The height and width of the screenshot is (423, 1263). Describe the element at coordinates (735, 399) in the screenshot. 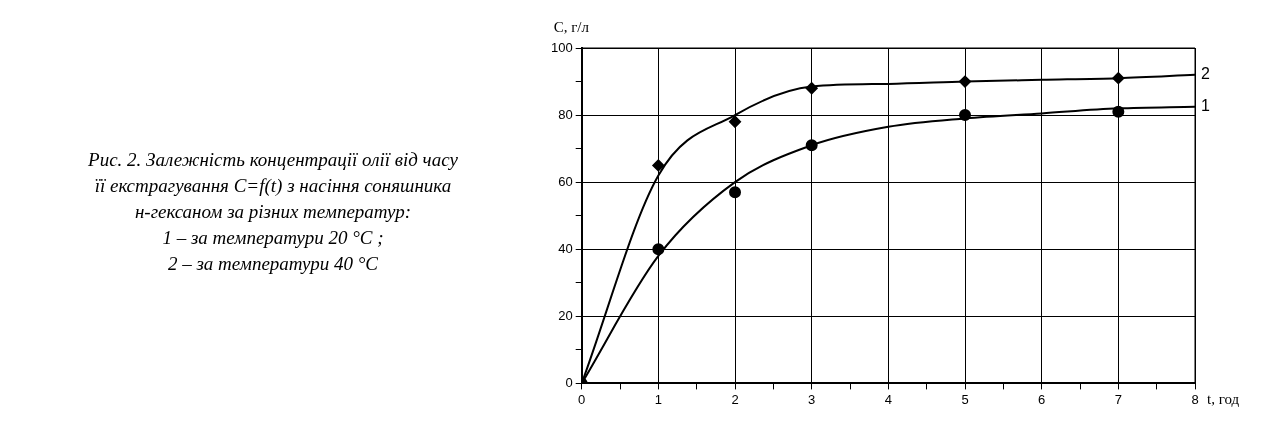

I see `x-tick-label: 2` at that location.